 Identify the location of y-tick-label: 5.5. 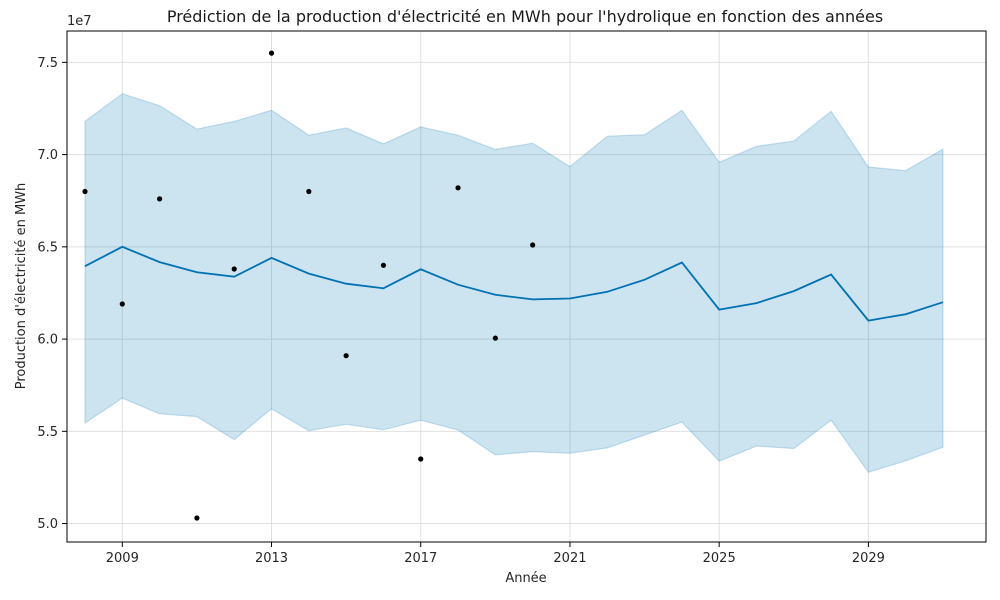
(47, 432).